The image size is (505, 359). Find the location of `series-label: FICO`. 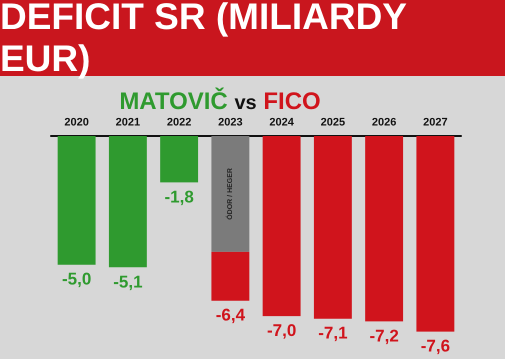

series-label: FICO is located at coordinates (292, 101).